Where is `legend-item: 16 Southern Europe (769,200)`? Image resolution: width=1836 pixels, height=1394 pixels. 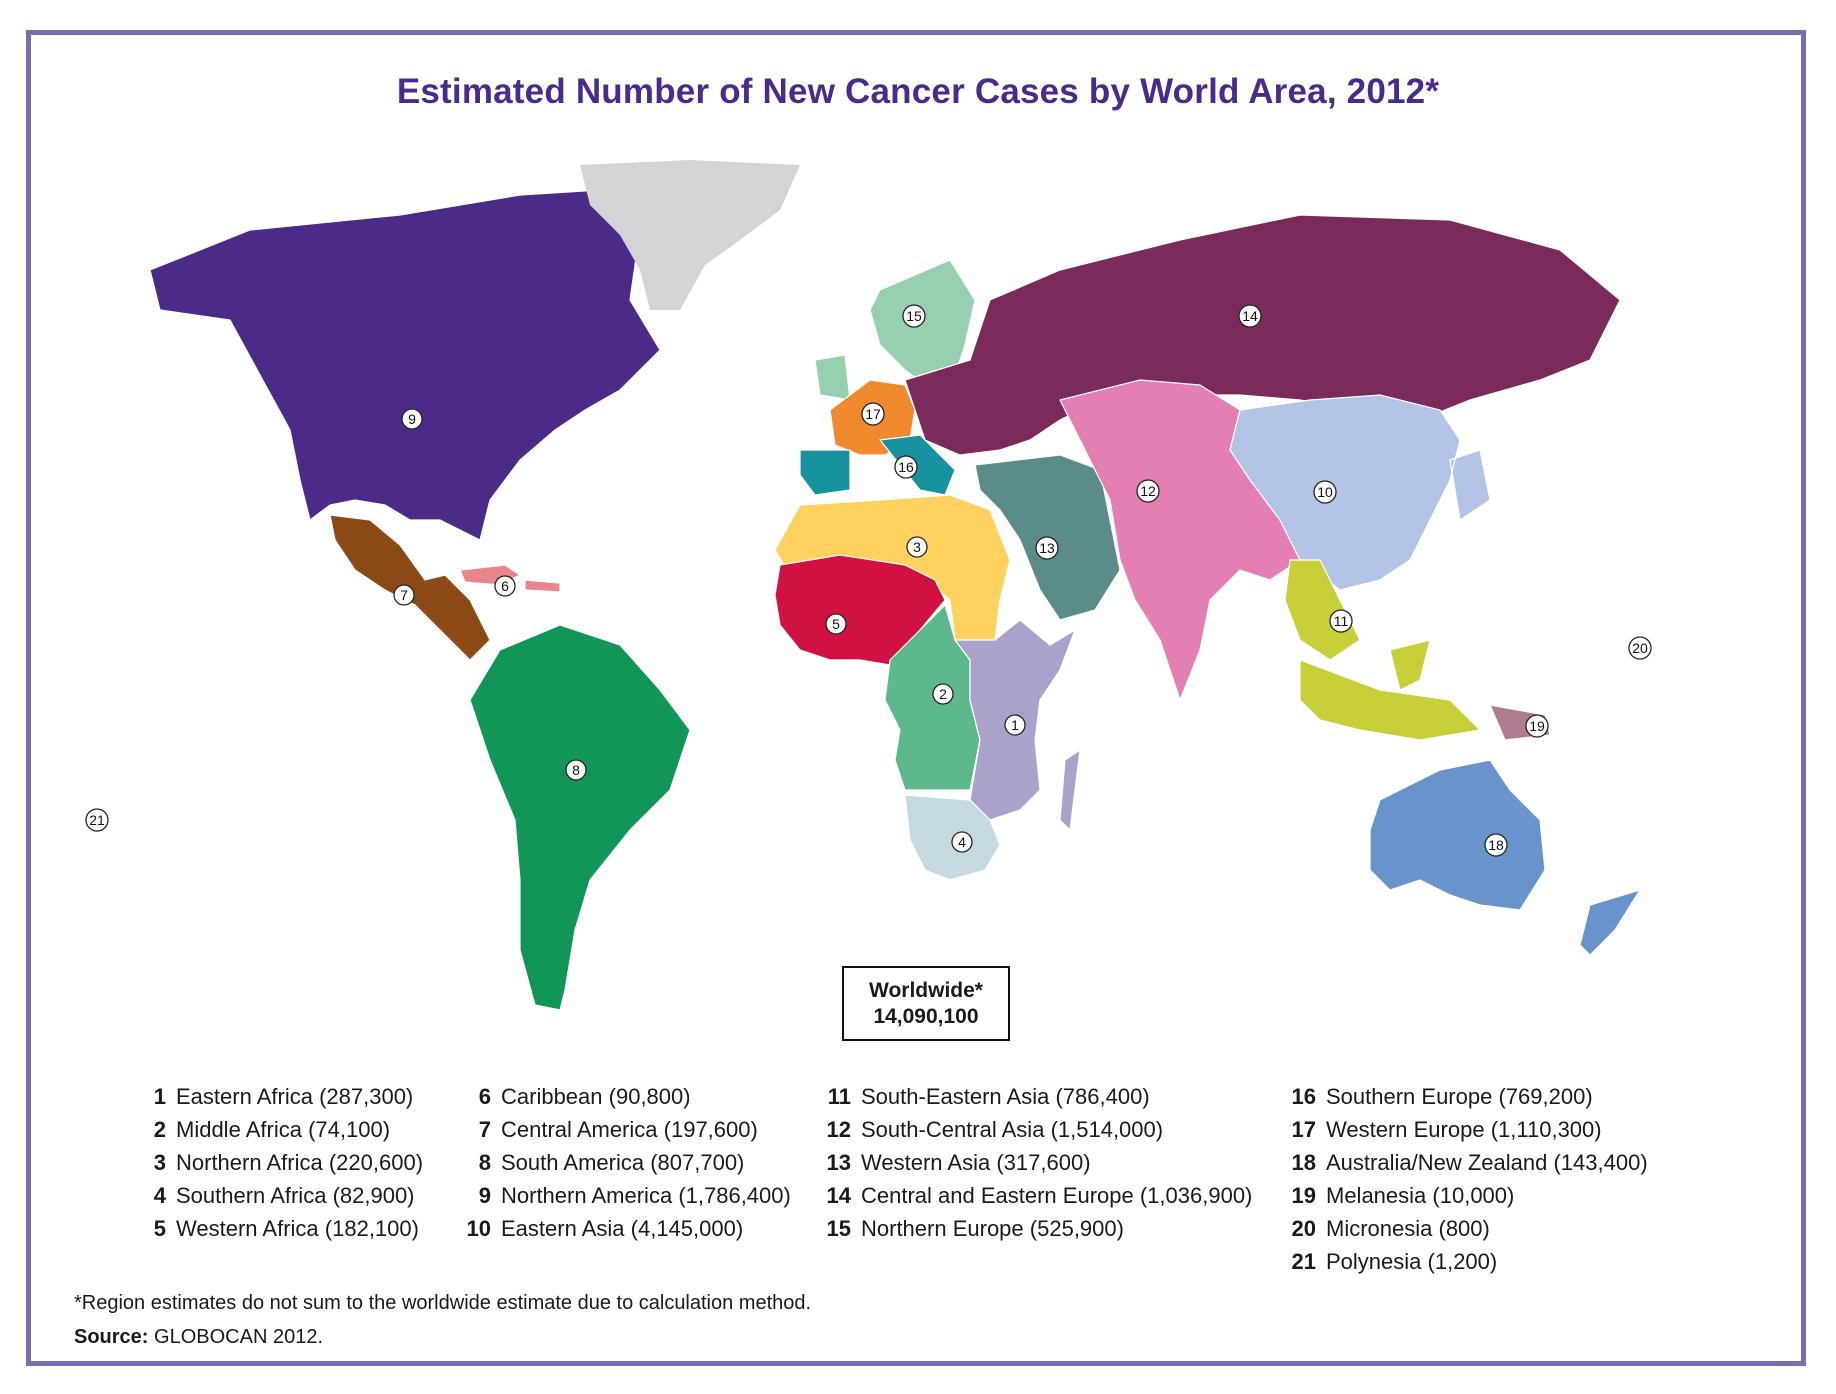 legend-item: 16 Southern Europe (769,200) is located at coordinates (1464, 1096).